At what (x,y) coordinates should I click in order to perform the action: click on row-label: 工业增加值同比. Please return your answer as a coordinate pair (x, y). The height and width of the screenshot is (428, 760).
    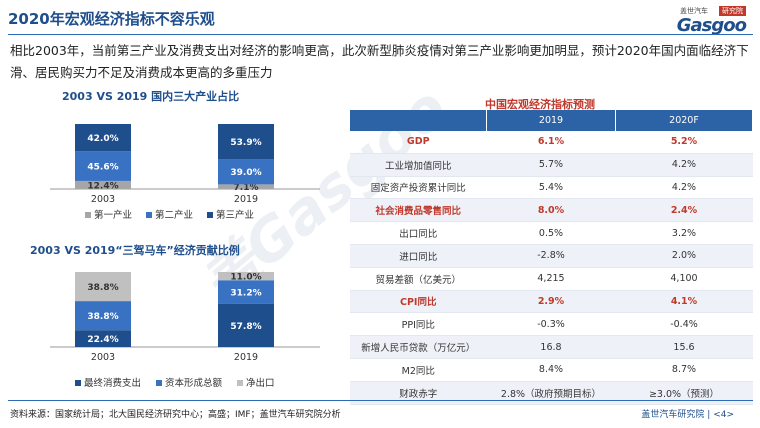
    Looking at the image, I should click on (418, 165).